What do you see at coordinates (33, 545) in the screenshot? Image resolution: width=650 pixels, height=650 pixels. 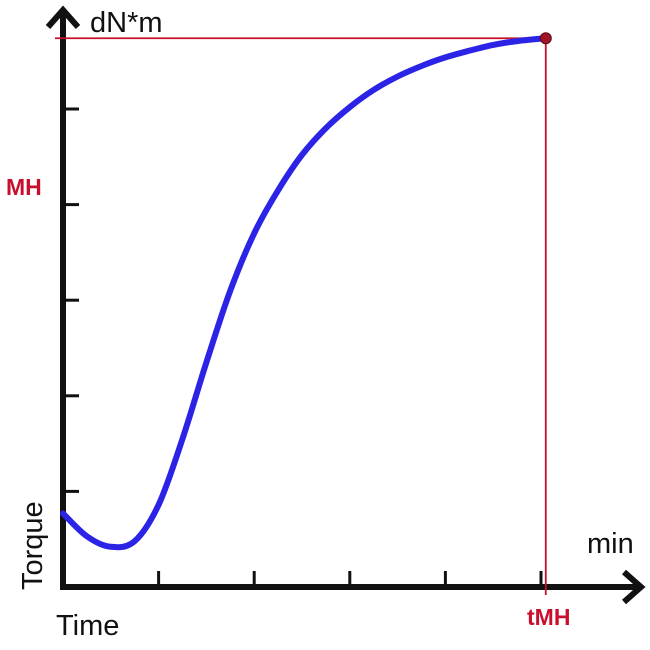 I see `y-axis-title: Torque` at bounding box center [33, 545].